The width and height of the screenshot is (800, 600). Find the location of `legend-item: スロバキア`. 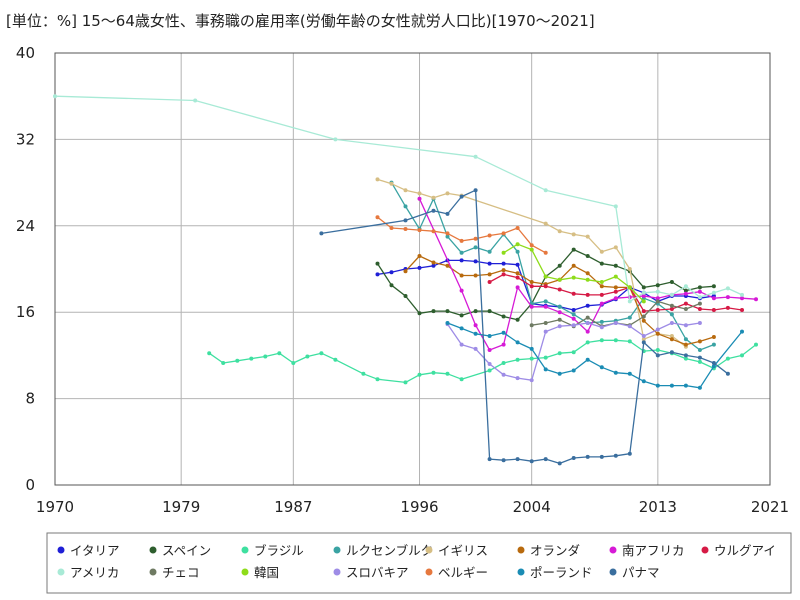

legend-item: スロバキア is located at coordinates (371, 572).